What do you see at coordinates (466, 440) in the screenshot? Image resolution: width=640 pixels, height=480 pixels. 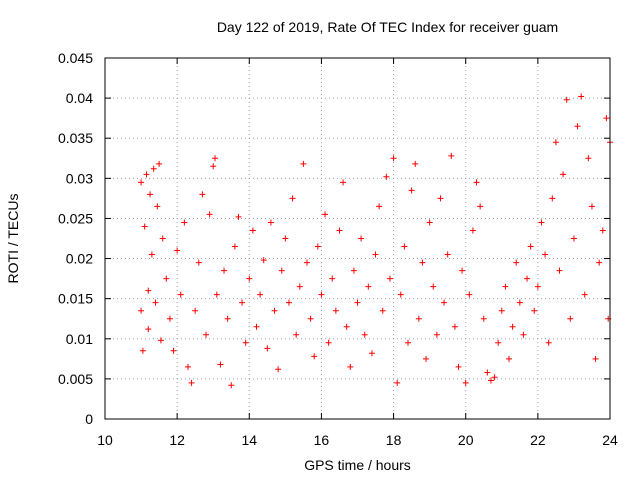 I see `x-tick-label: 20` at bounding box center [466, 440].